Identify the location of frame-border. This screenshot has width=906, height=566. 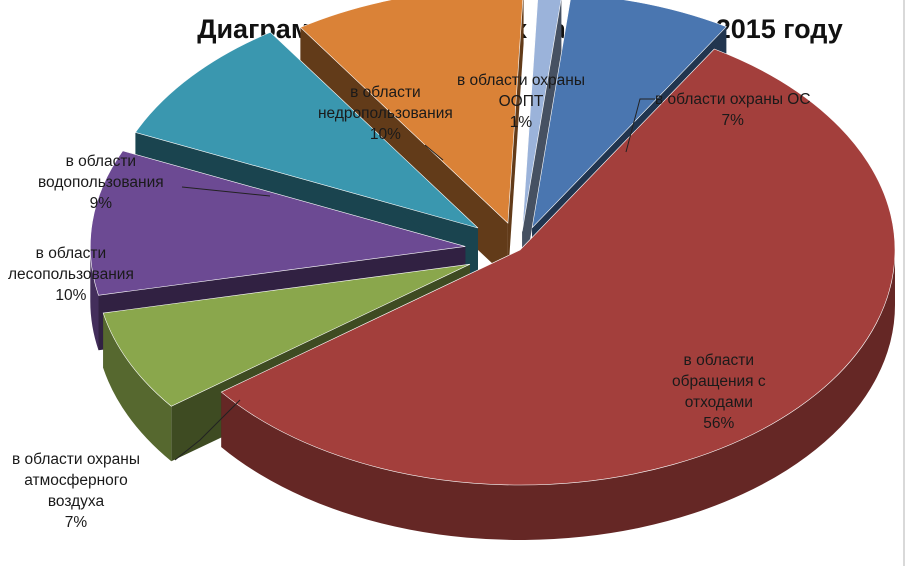
(904, 283).